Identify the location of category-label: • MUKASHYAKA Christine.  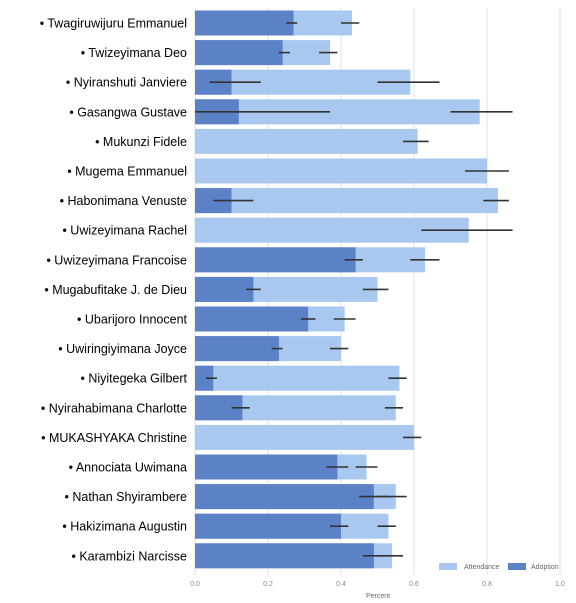
(114, 438).